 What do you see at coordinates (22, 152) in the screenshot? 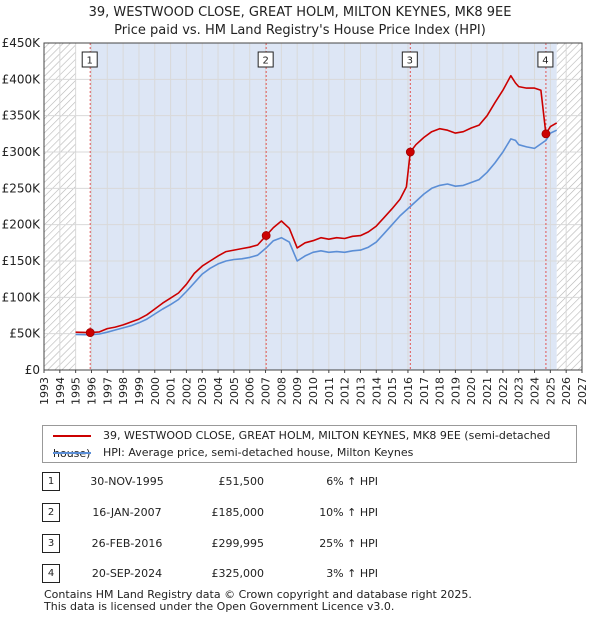
I see `y-tick-label: £300K` at bounding box center [22, 152].